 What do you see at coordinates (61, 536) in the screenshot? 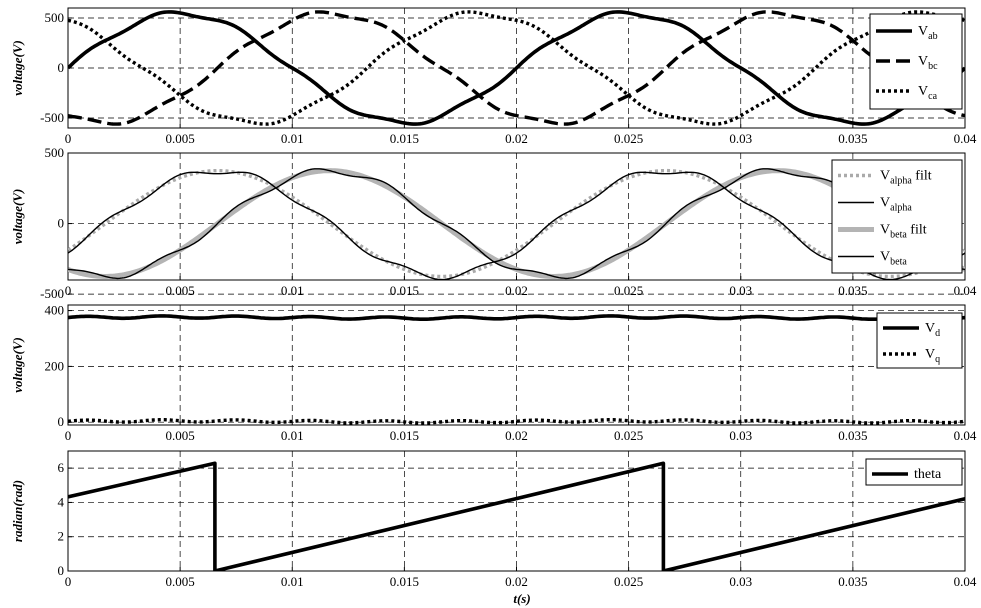
I see `y-tick-label: 2` at bounding box center [61, 536].